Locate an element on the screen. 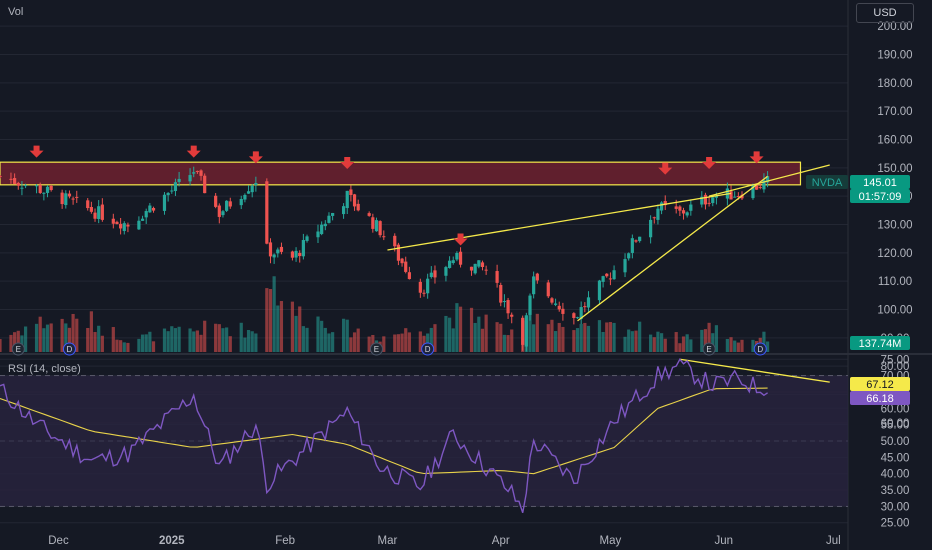 This screenshot has height=550, width=932. symbol-badge is located at coordinates (827, 181).